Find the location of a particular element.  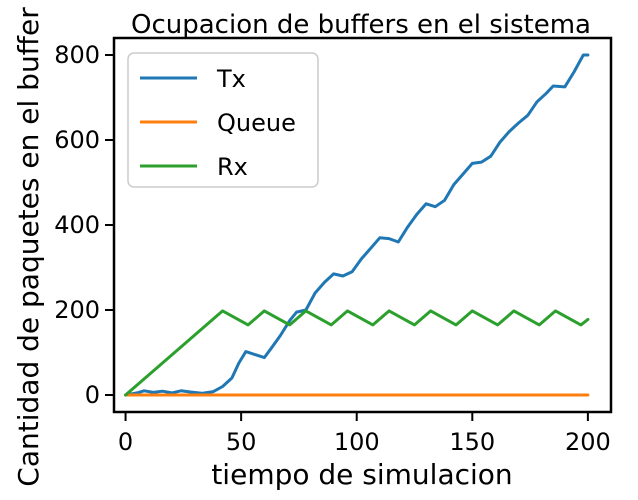

legend: Tx Queue Rx is located at coordinates (223, 120).